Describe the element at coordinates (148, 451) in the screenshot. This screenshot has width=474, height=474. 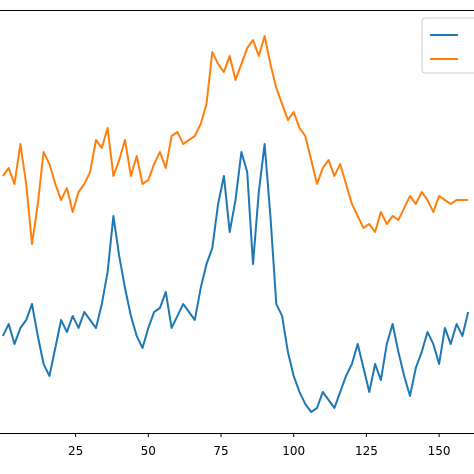
I see `x-tick-label: 50` at that location.